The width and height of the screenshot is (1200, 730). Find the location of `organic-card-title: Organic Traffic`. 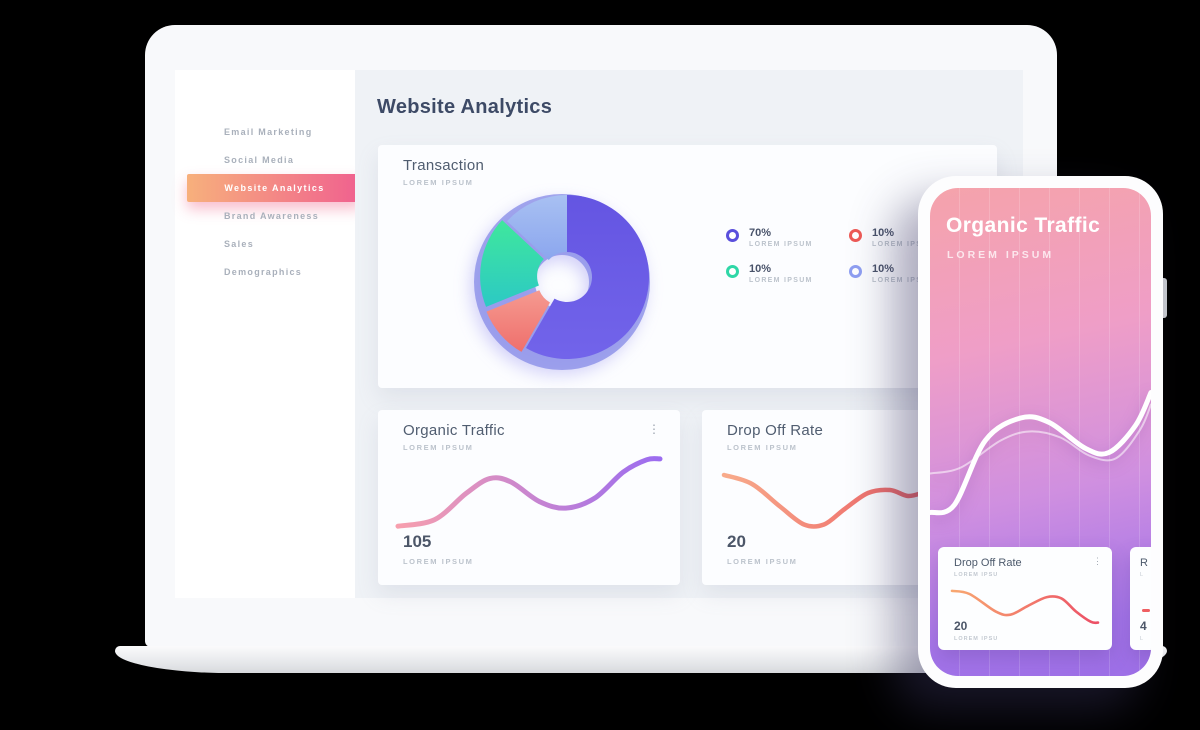

organic-card-title: Organic Traffic is located at coordinates (454, 430).